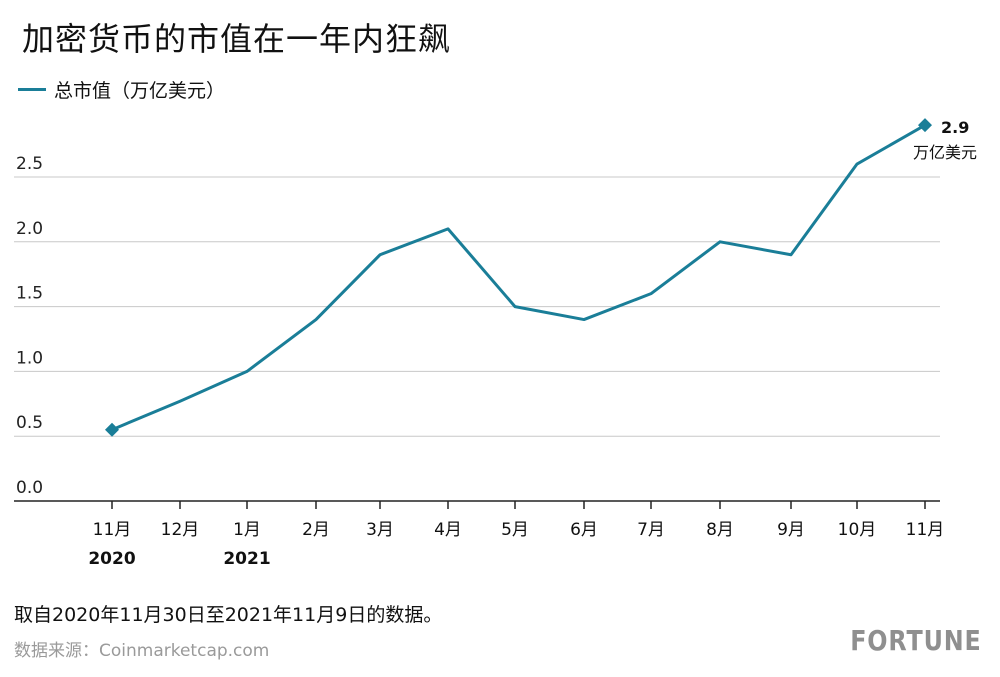 The image size is (1000, 677). Describe the element at coordinates (112, 429) in the screenshot. I see `start-point-marker` at that location.